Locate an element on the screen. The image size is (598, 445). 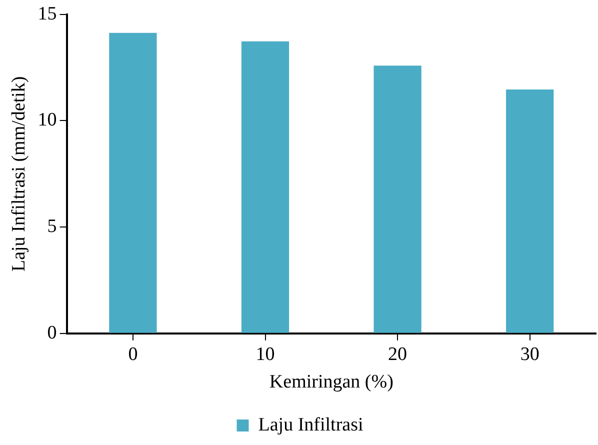
x-tick-label: 0 is located at coordinates (133, 354).